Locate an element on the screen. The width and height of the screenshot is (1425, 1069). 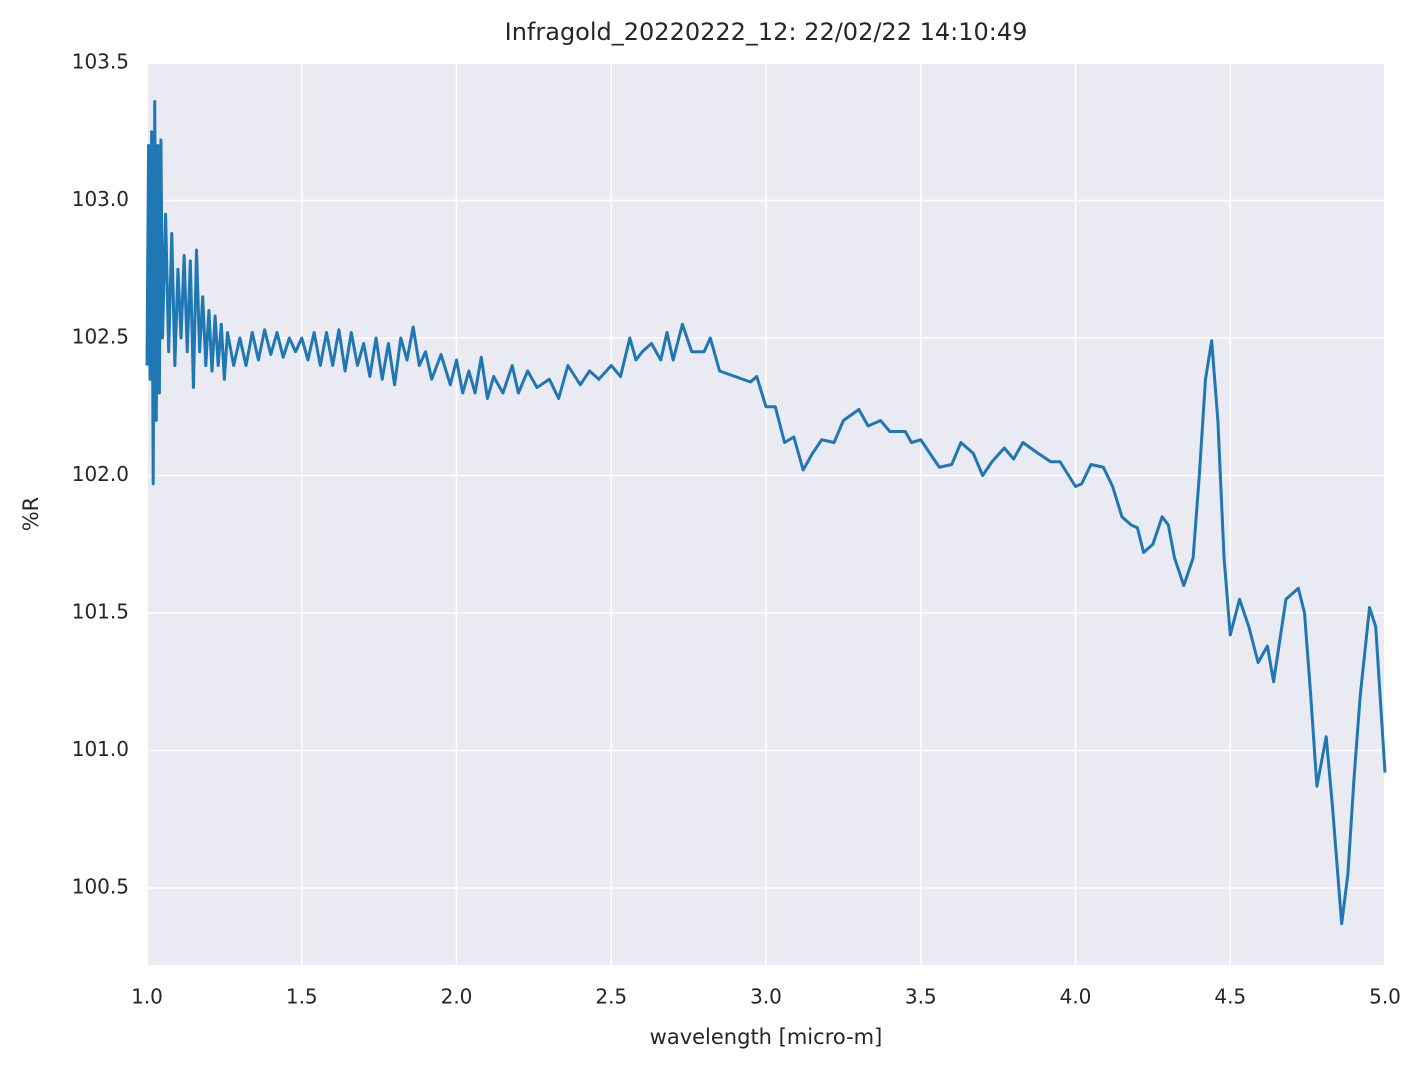
y-tick-label: 101.5 is located at coordinates (100, 612).